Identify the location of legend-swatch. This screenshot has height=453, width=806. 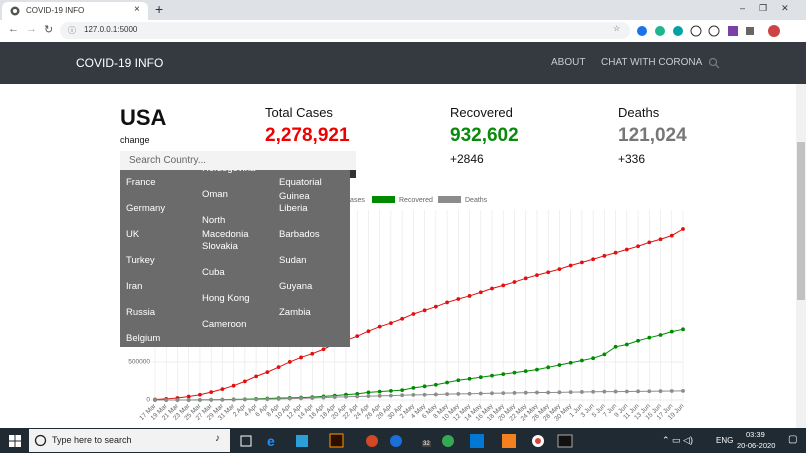
(449, 199).